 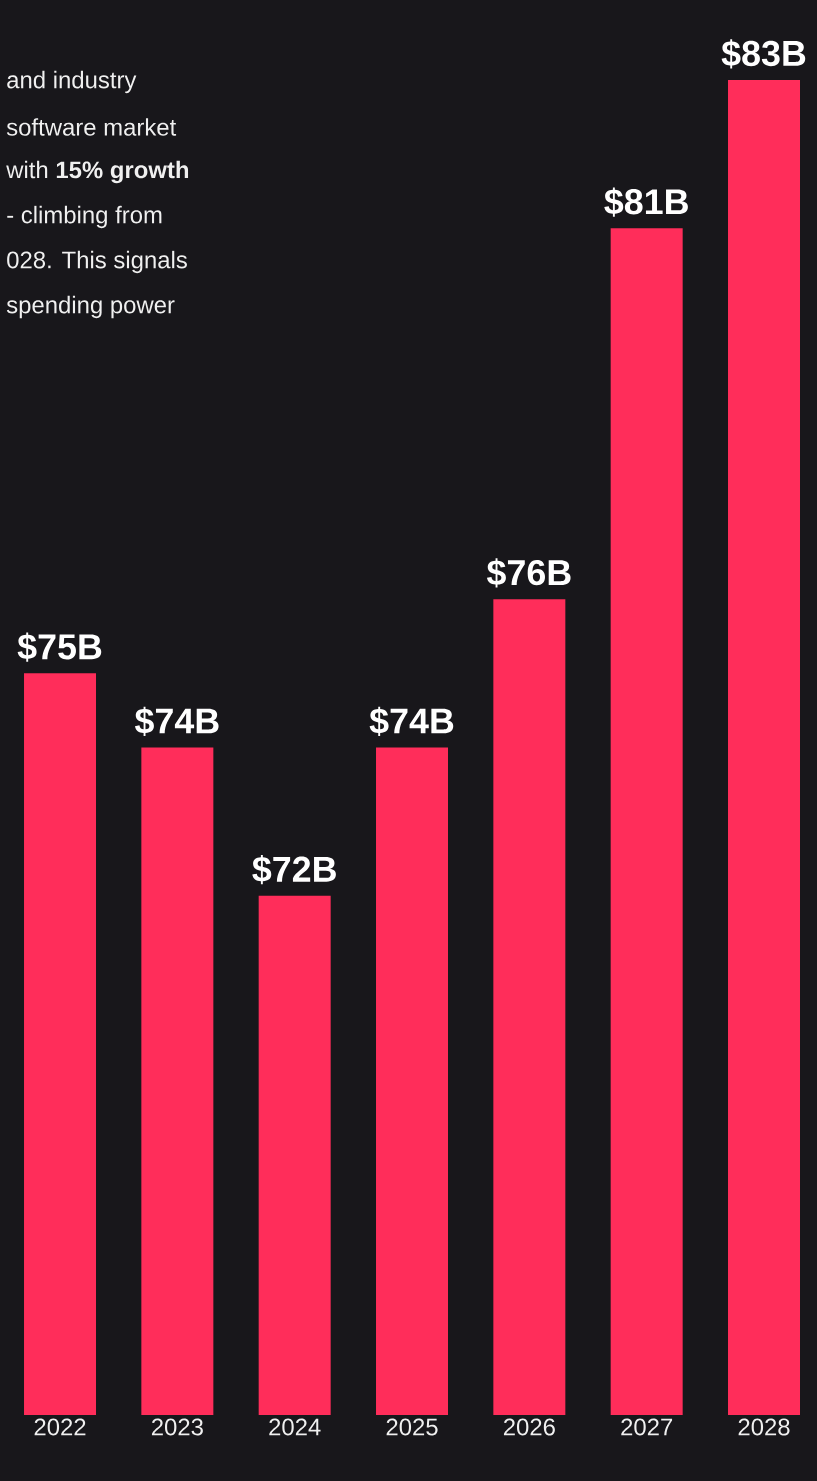 What do you see at coordinates (647, 1427) in the screenshot?
I see `x-tick-label: 2027` at bounding box center [647, 1427].